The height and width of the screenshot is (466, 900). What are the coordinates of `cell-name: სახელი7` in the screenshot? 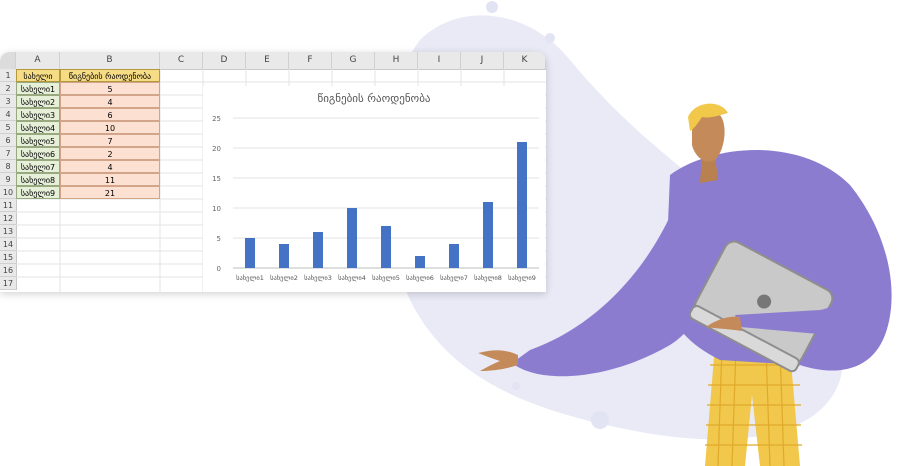 It's located at (38, 166).